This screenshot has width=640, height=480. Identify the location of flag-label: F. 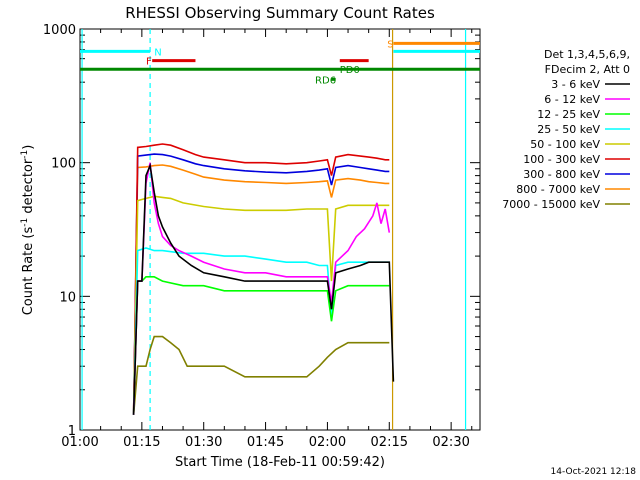
(149, 62).